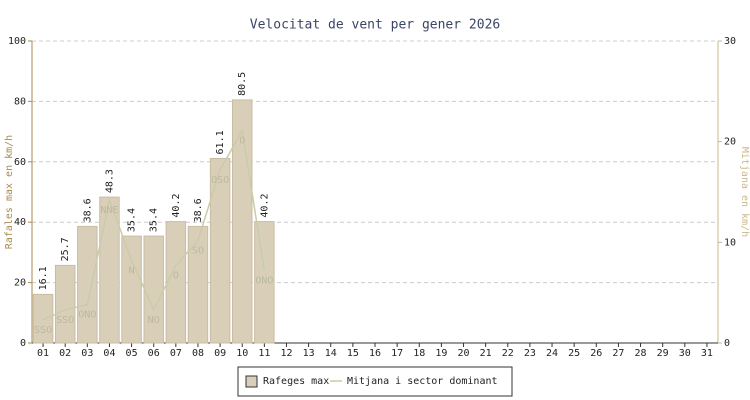 This screenshot has height=400, width=750. I want to click on sector-label: SO, so click(198, 250).